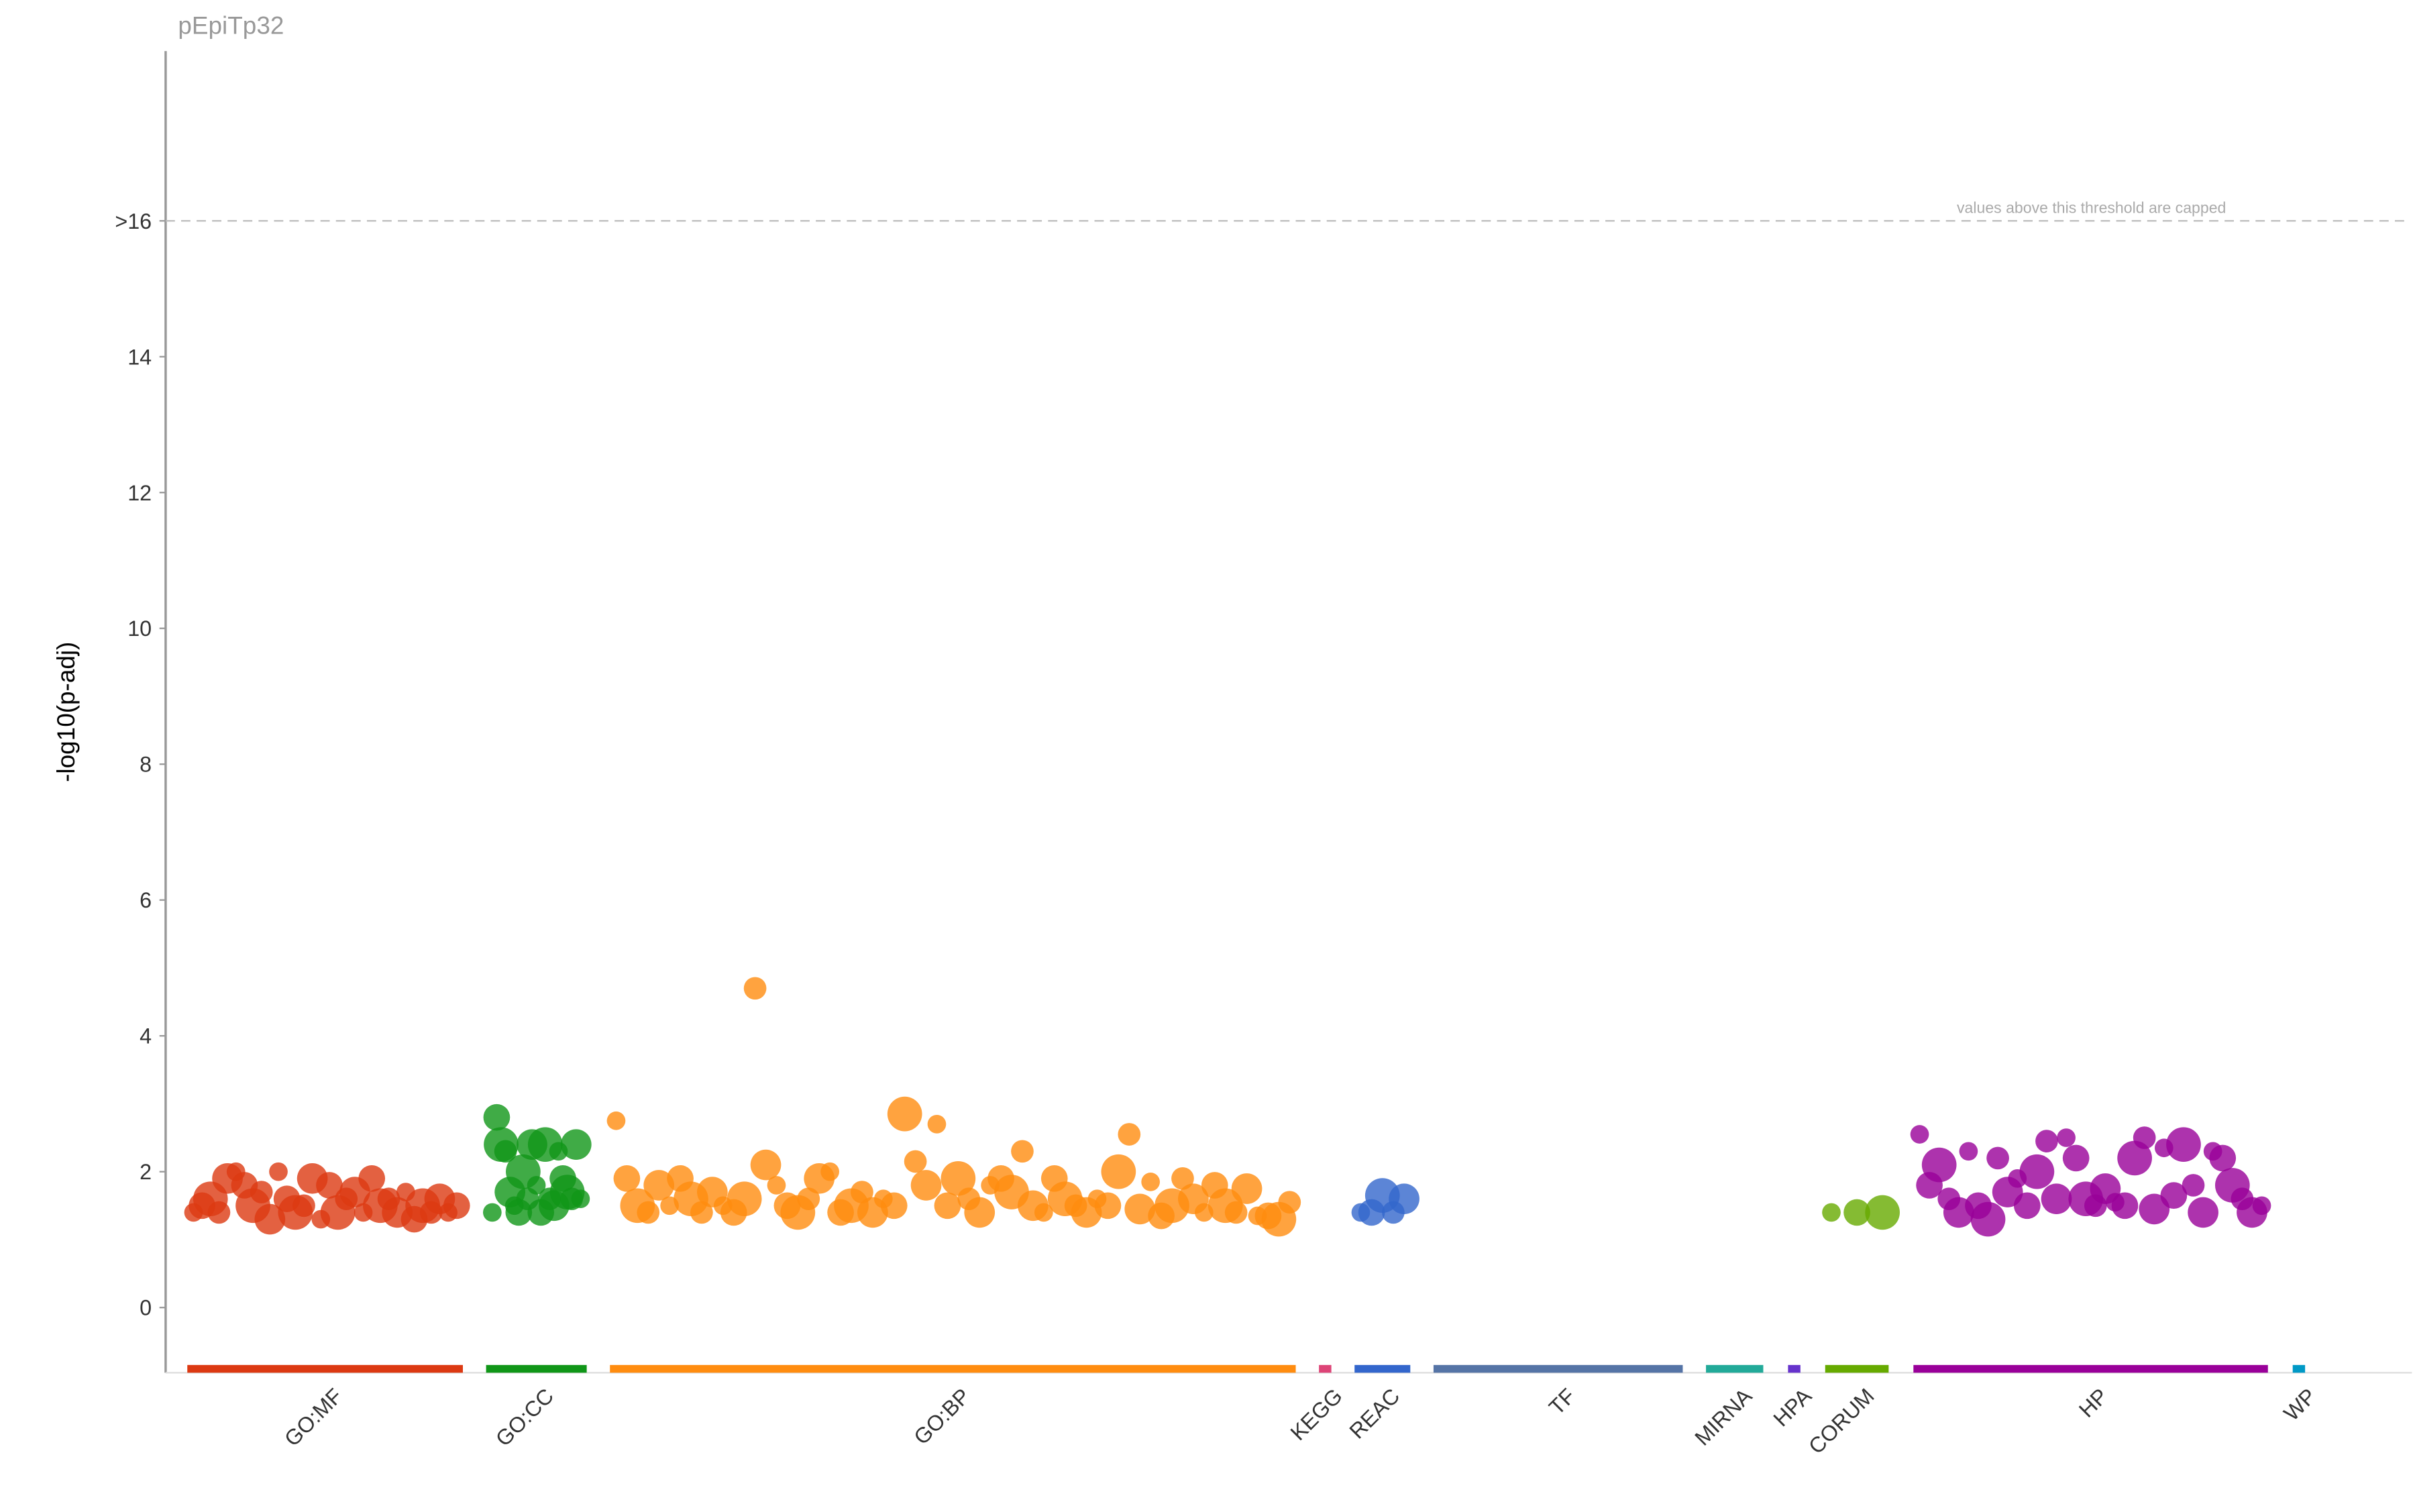 This screenshot has height=1512, width=2415. I want to click on y-tick-label: 2, so click(146, 1172).